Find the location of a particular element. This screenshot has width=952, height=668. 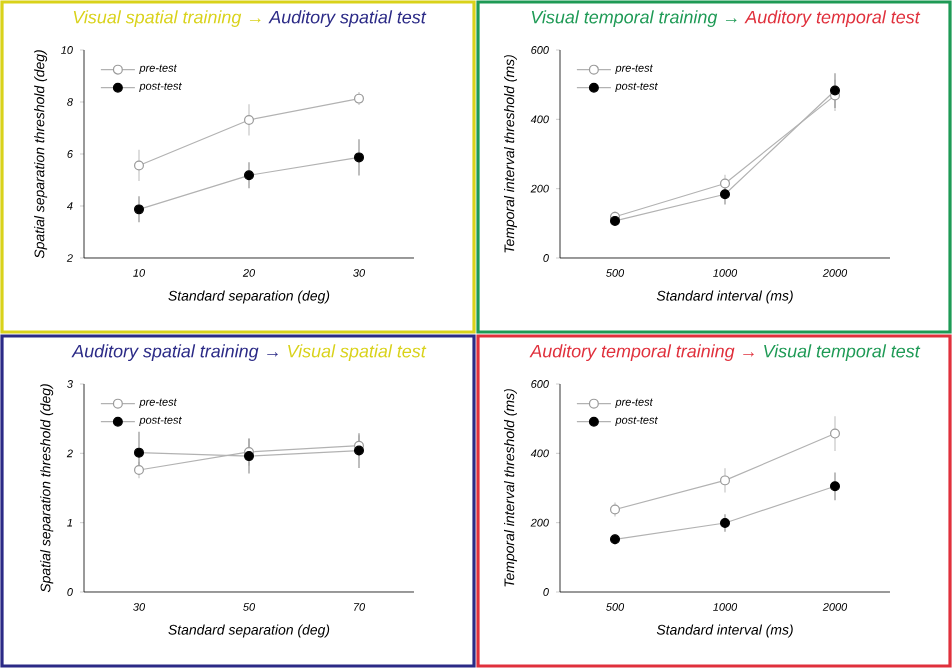

chart-subtitle: Auditory temporal test is located at coordinates (832, 18).